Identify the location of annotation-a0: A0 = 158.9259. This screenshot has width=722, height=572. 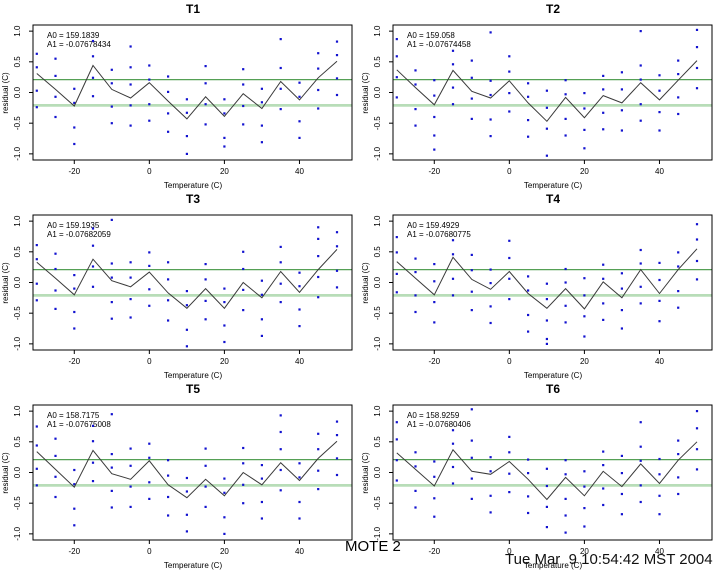
(433, 415).